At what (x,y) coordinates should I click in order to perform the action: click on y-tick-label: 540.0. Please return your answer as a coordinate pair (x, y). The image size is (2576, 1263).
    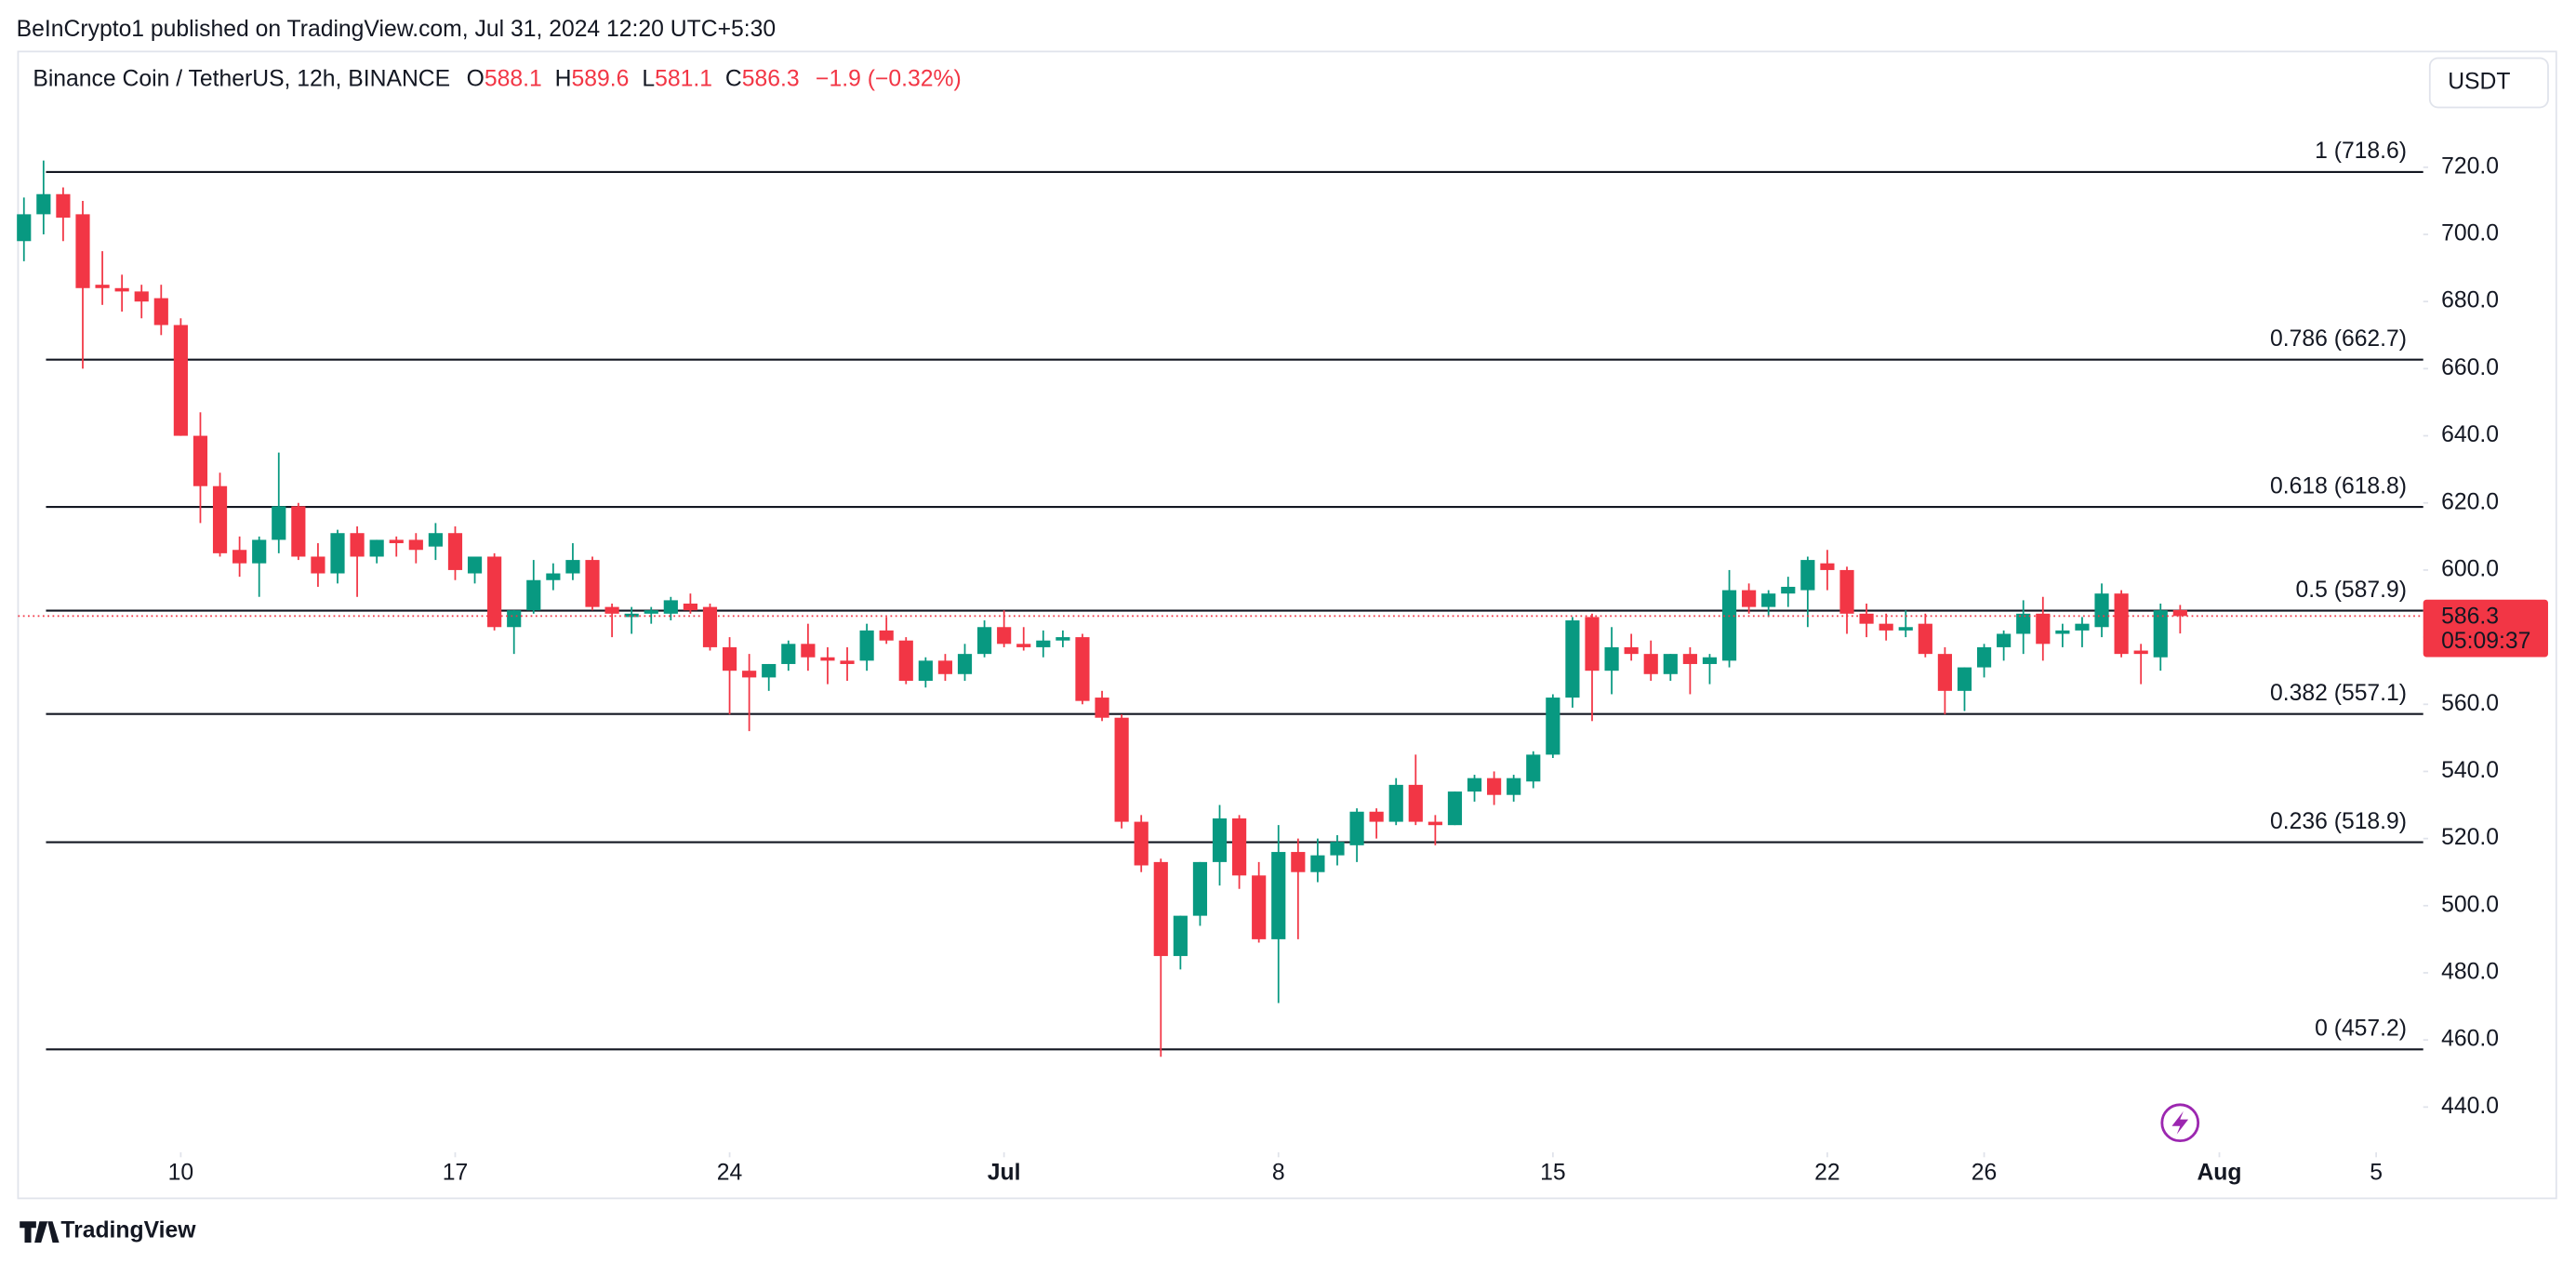
    Looking at the image, I should click on (2470, 771).